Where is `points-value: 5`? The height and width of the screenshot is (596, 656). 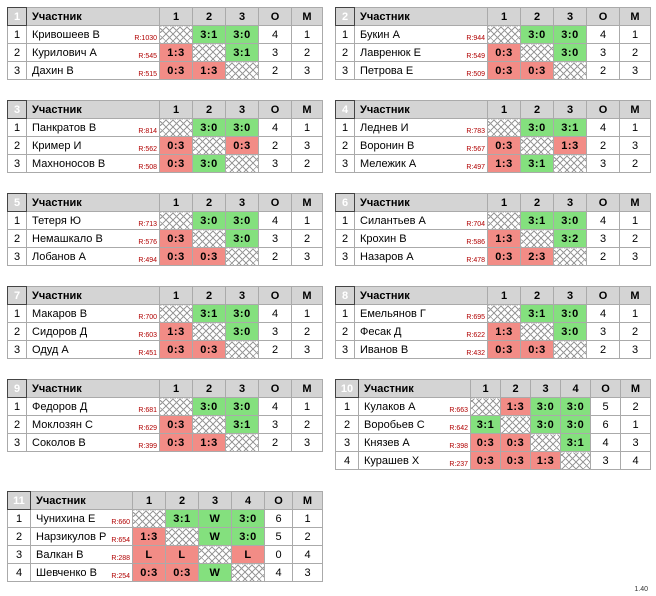 points-value: 5 is located at coordinates (605, 406).